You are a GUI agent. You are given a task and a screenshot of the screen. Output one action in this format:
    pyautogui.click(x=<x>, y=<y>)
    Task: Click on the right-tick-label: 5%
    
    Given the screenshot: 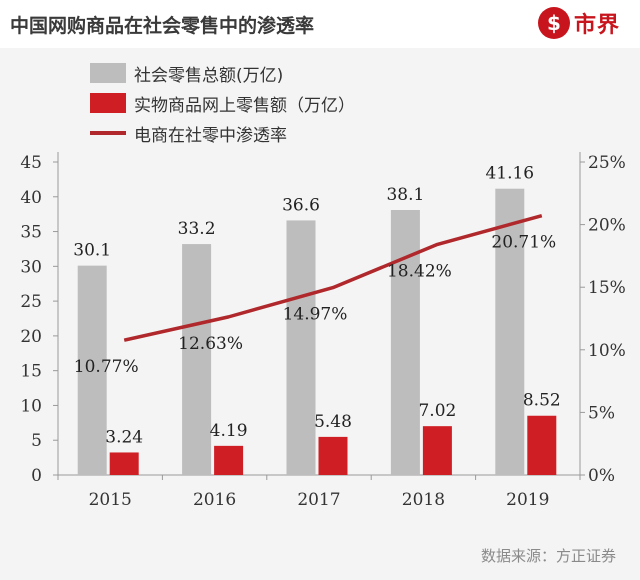 What is the action you would take?
    pyautogui.click(x=601, y=413)
    